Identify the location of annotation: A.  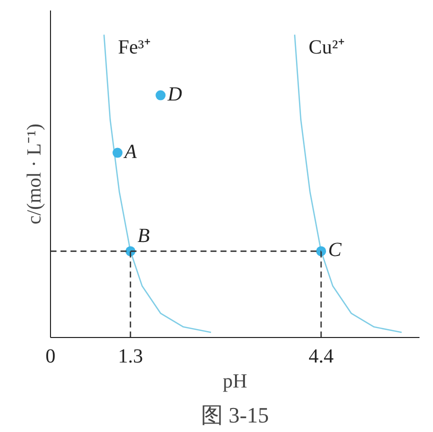
(130, 151).